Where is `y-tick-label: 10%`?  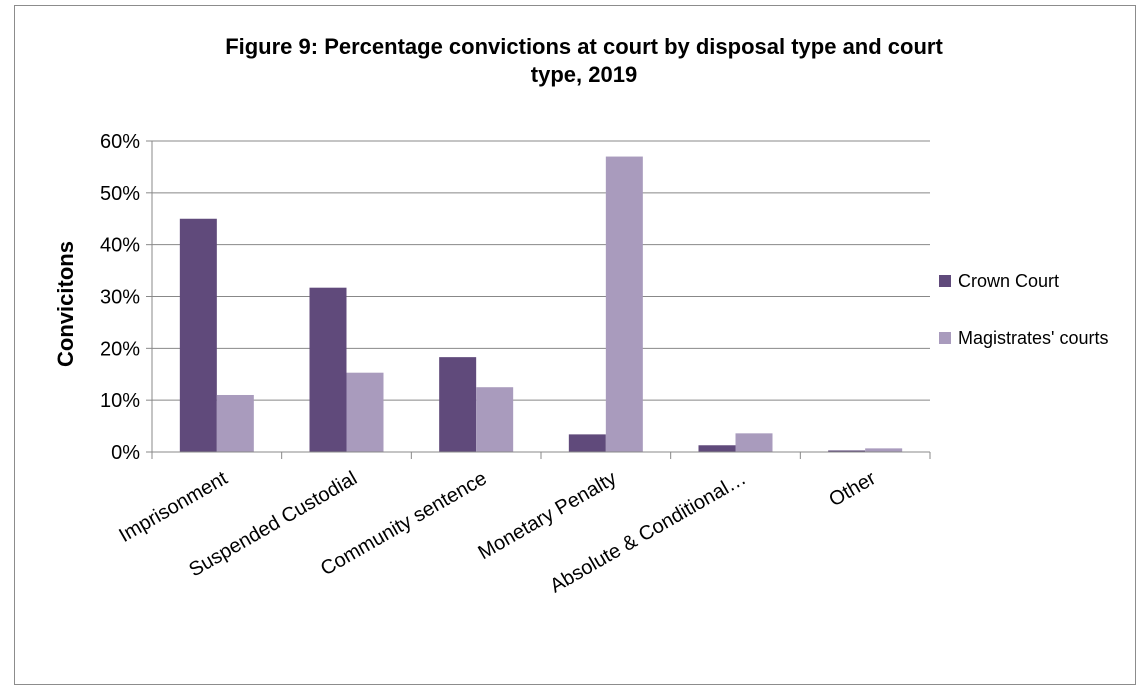 y-tick-label: 10% is located at coordinates (120, 401).